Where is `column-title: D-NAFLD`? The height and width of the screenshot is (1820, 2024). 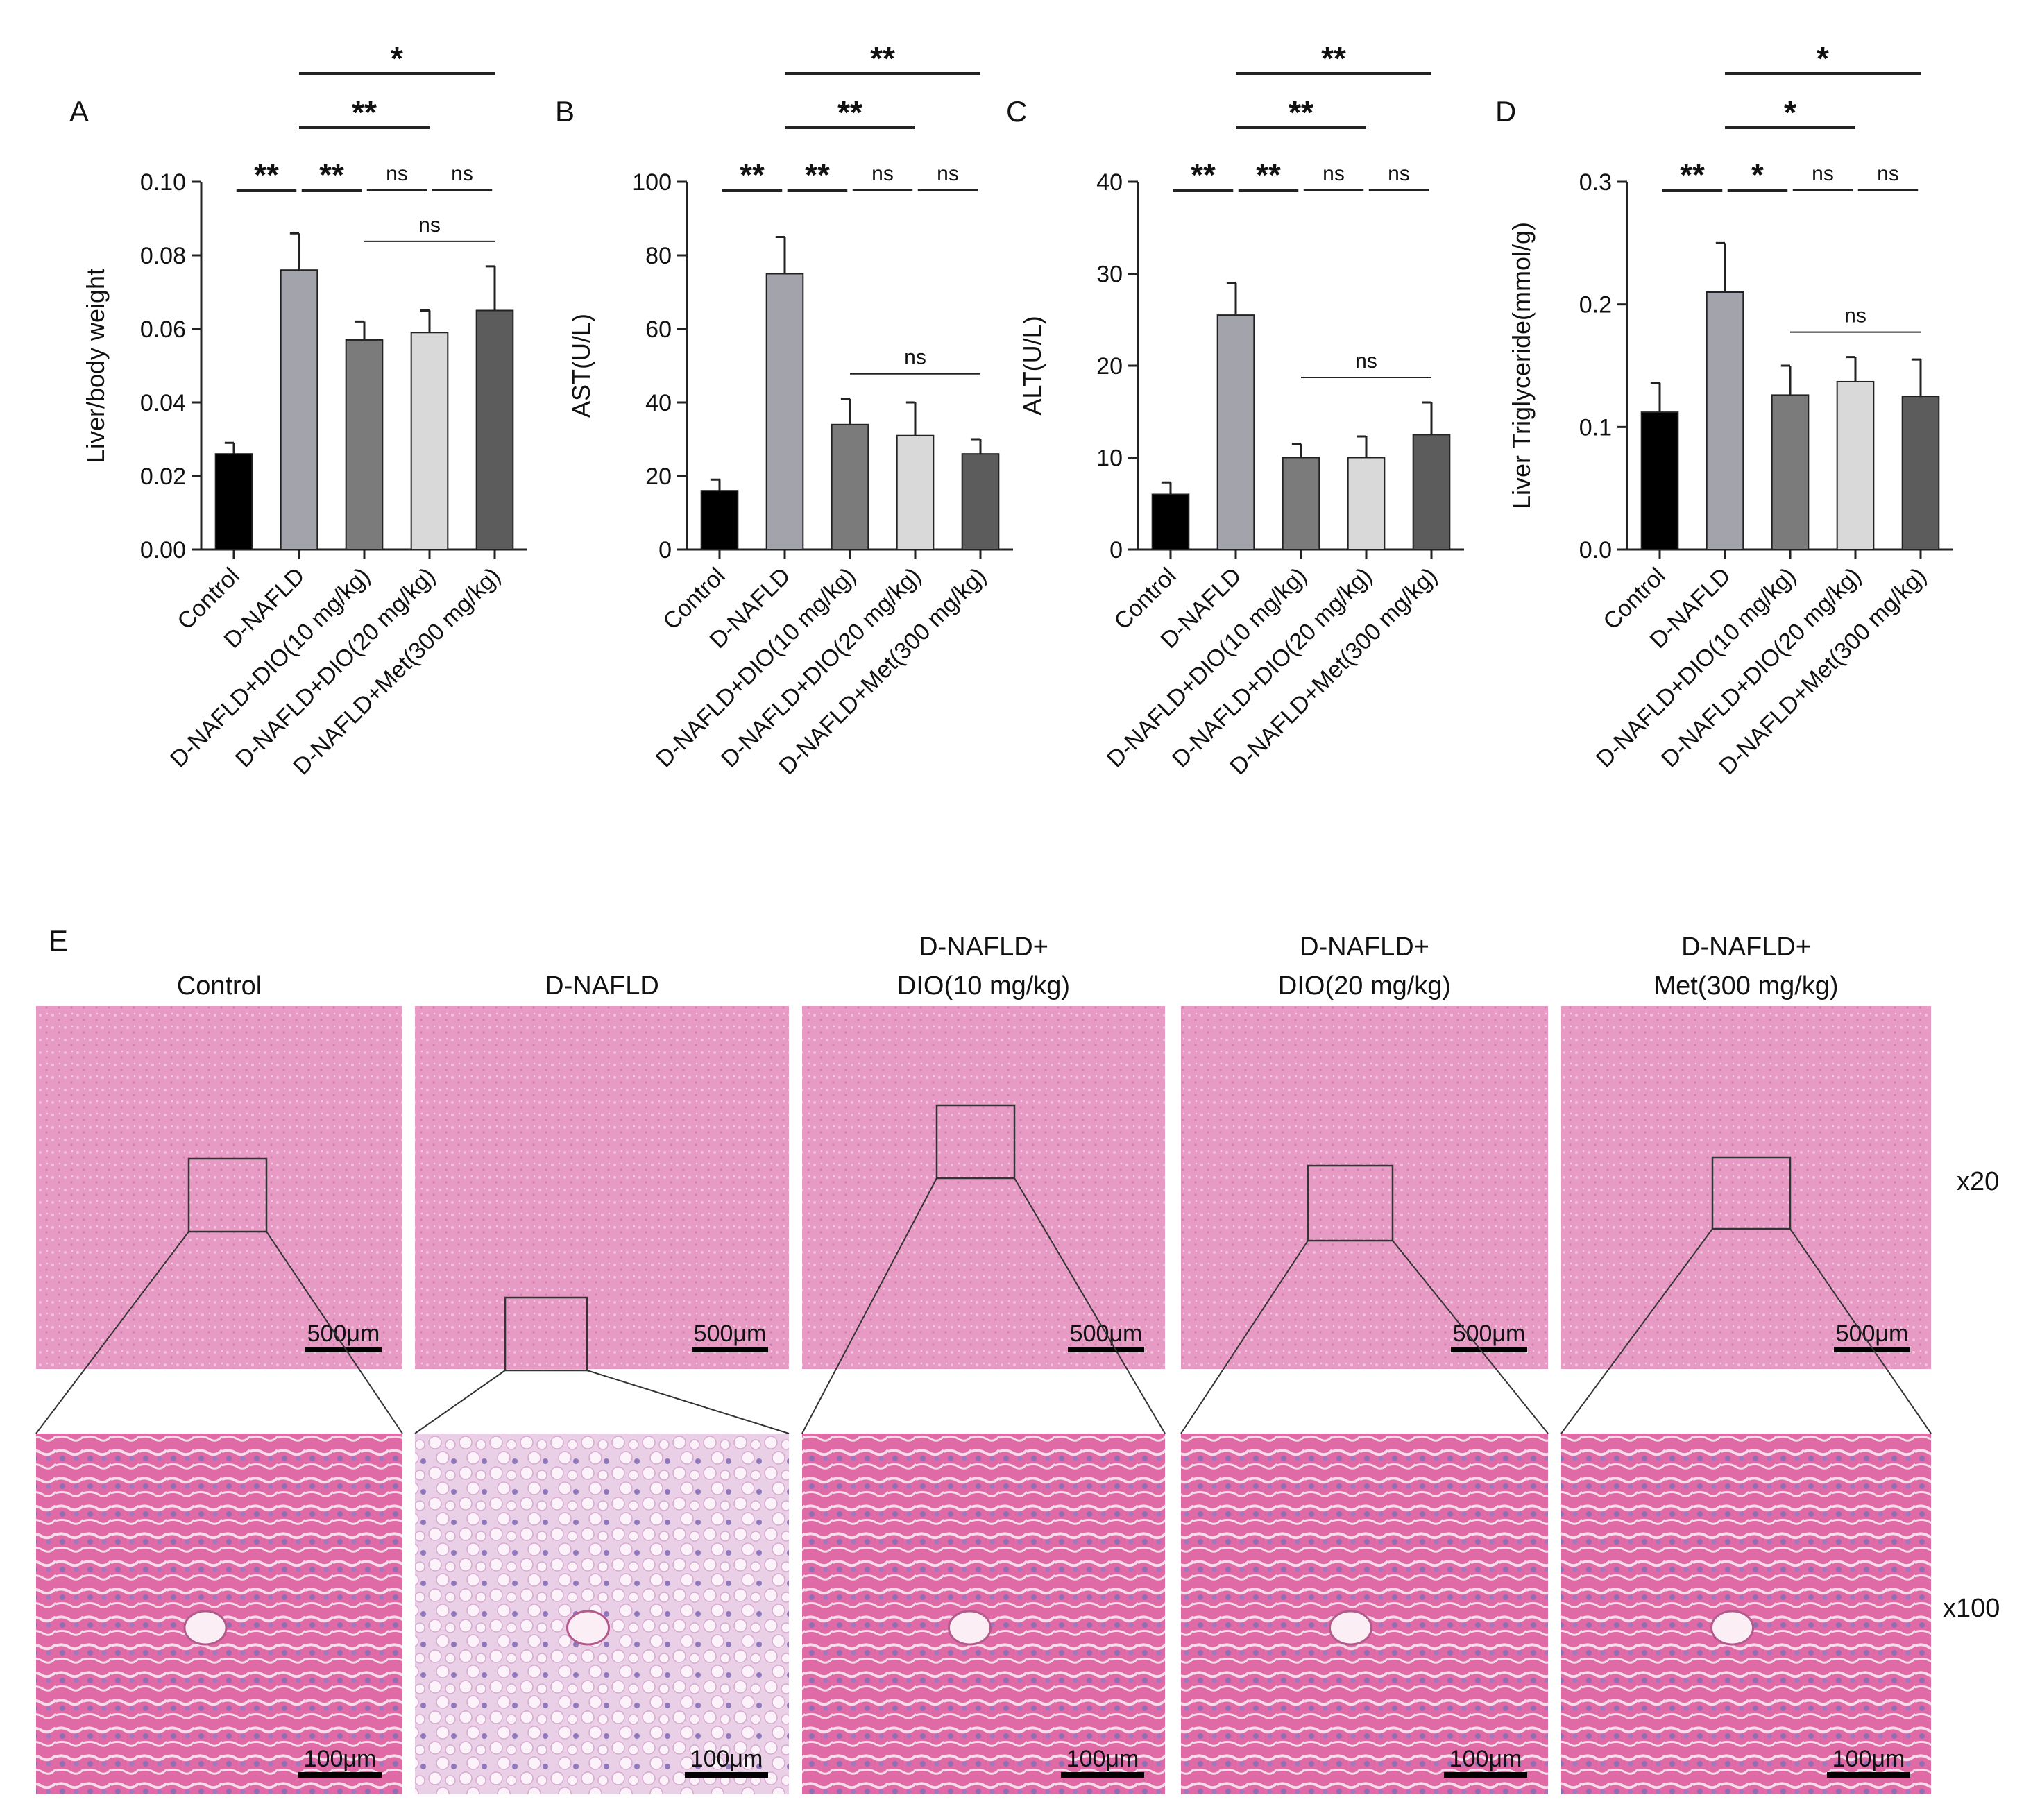 column-title: D-NAFLD is located at coordinates (602, 986).